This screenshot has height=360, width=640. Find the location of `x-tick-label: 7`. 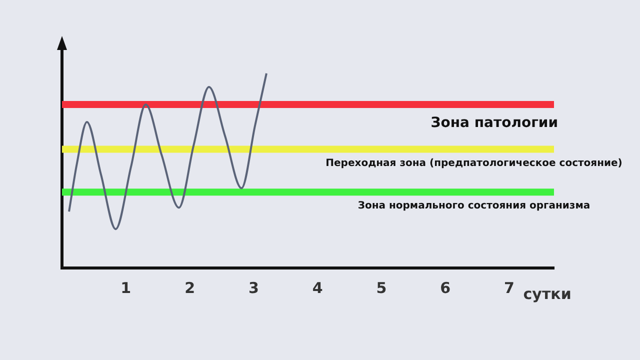

x-tick-label: 7 is located at coordinates (509, 287).